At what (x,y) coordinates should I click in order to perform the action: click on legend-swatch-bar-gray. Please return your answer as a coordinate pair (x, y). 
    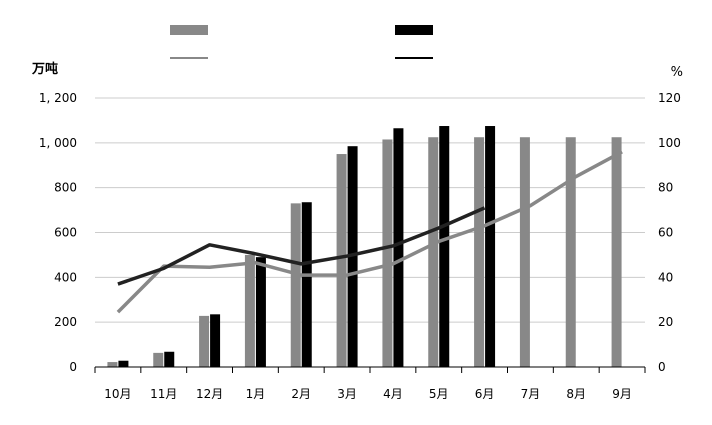
    Looking at the image, I should click on (189, 30).